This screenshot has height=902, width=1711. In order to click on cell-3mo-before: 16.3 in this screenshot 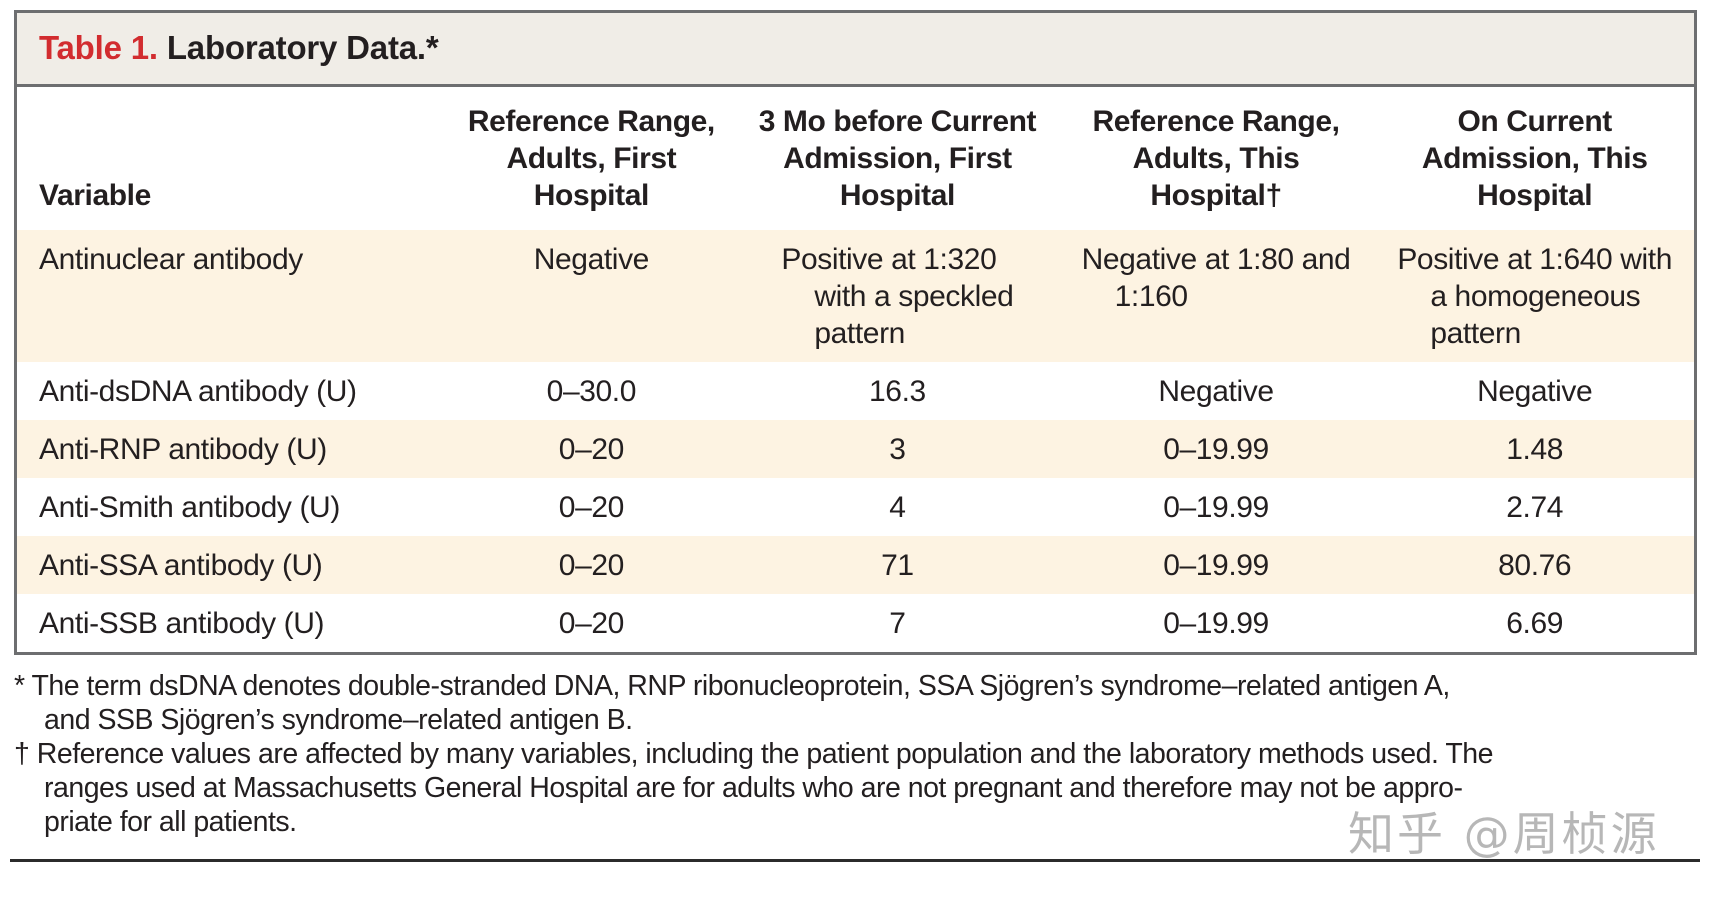, I will do `click(897, 391)`.